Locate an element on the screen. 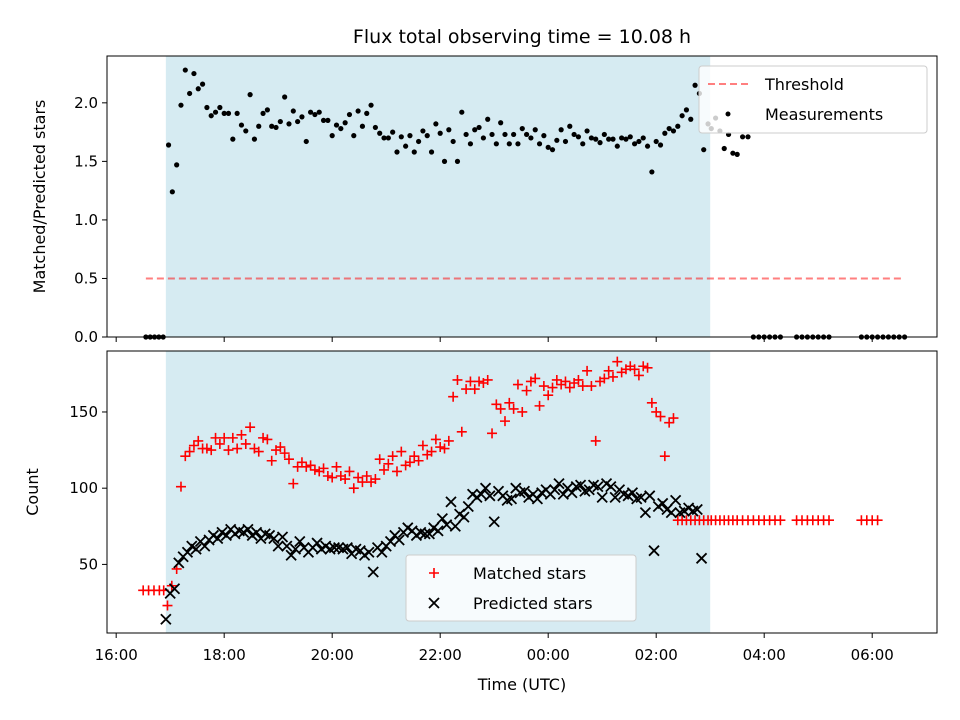  count-legend: Matched stars Predicted stars is located at coordinates (521, 588).